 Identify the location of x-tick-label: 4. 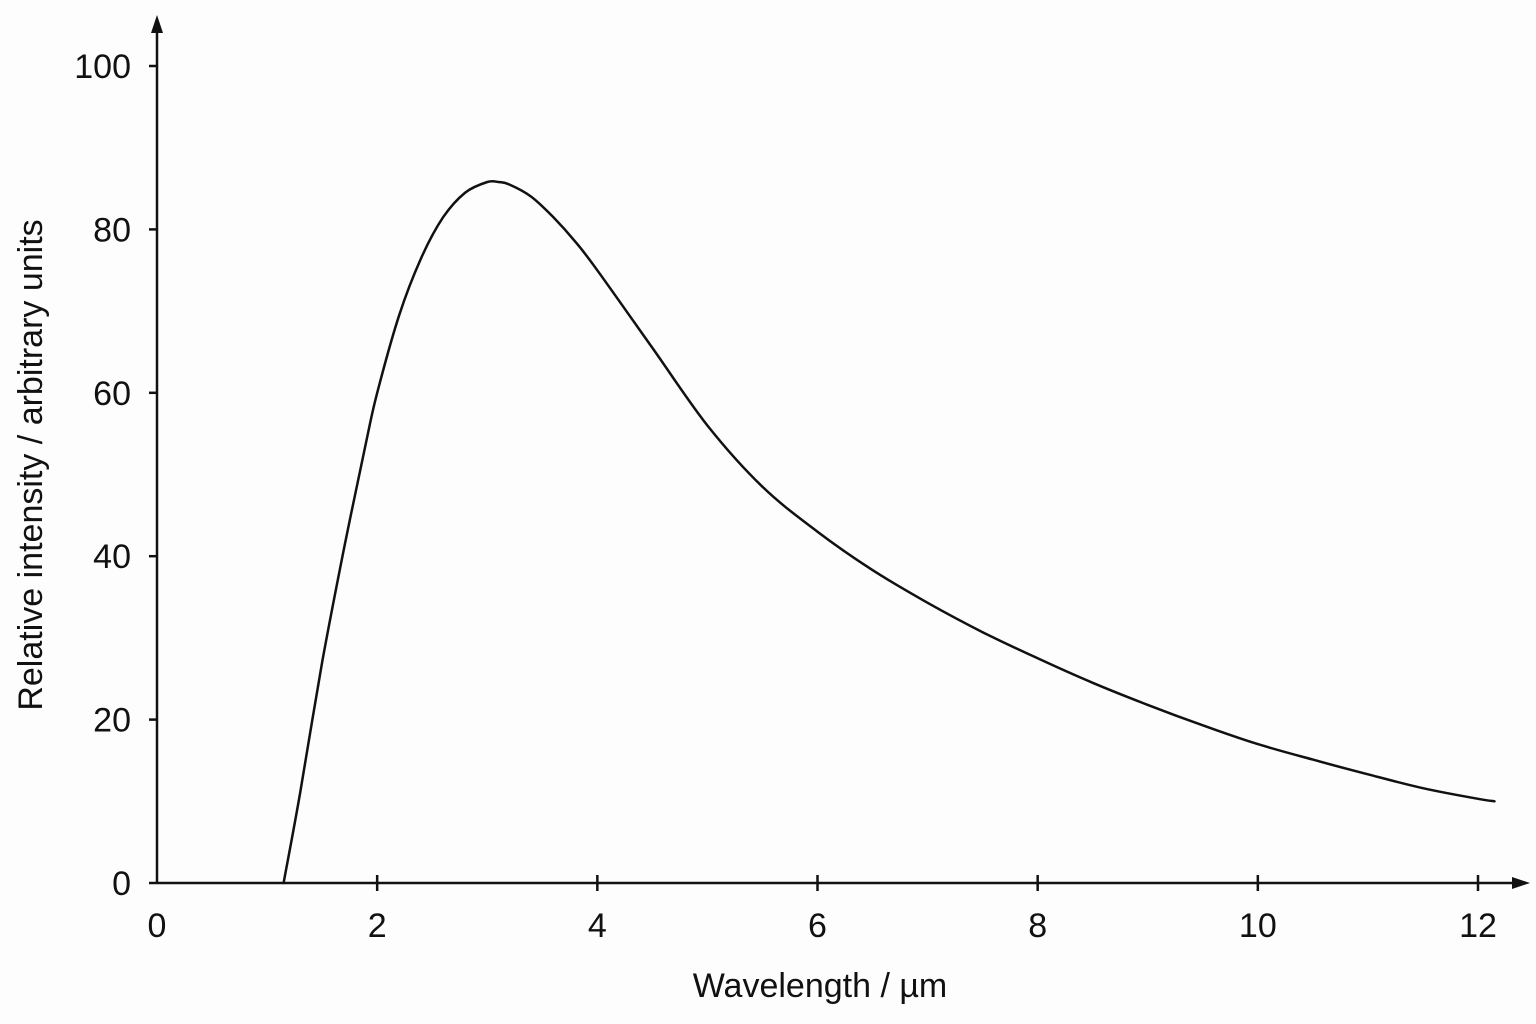
(597, 926).